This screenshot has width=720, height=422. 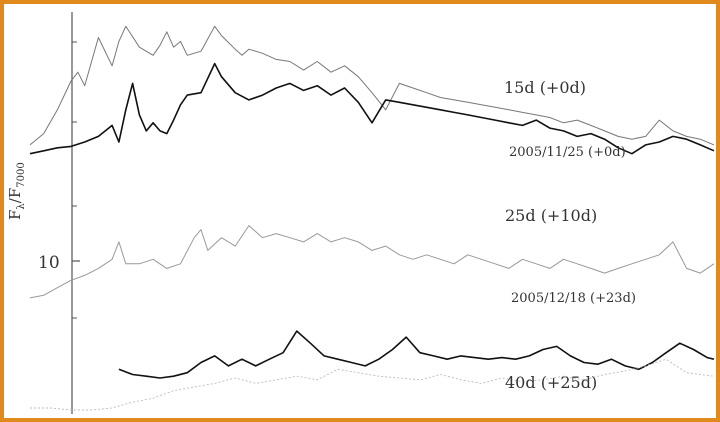 I want to click on series-label-40d: 40d (+25d), so click(x=551, y=382).